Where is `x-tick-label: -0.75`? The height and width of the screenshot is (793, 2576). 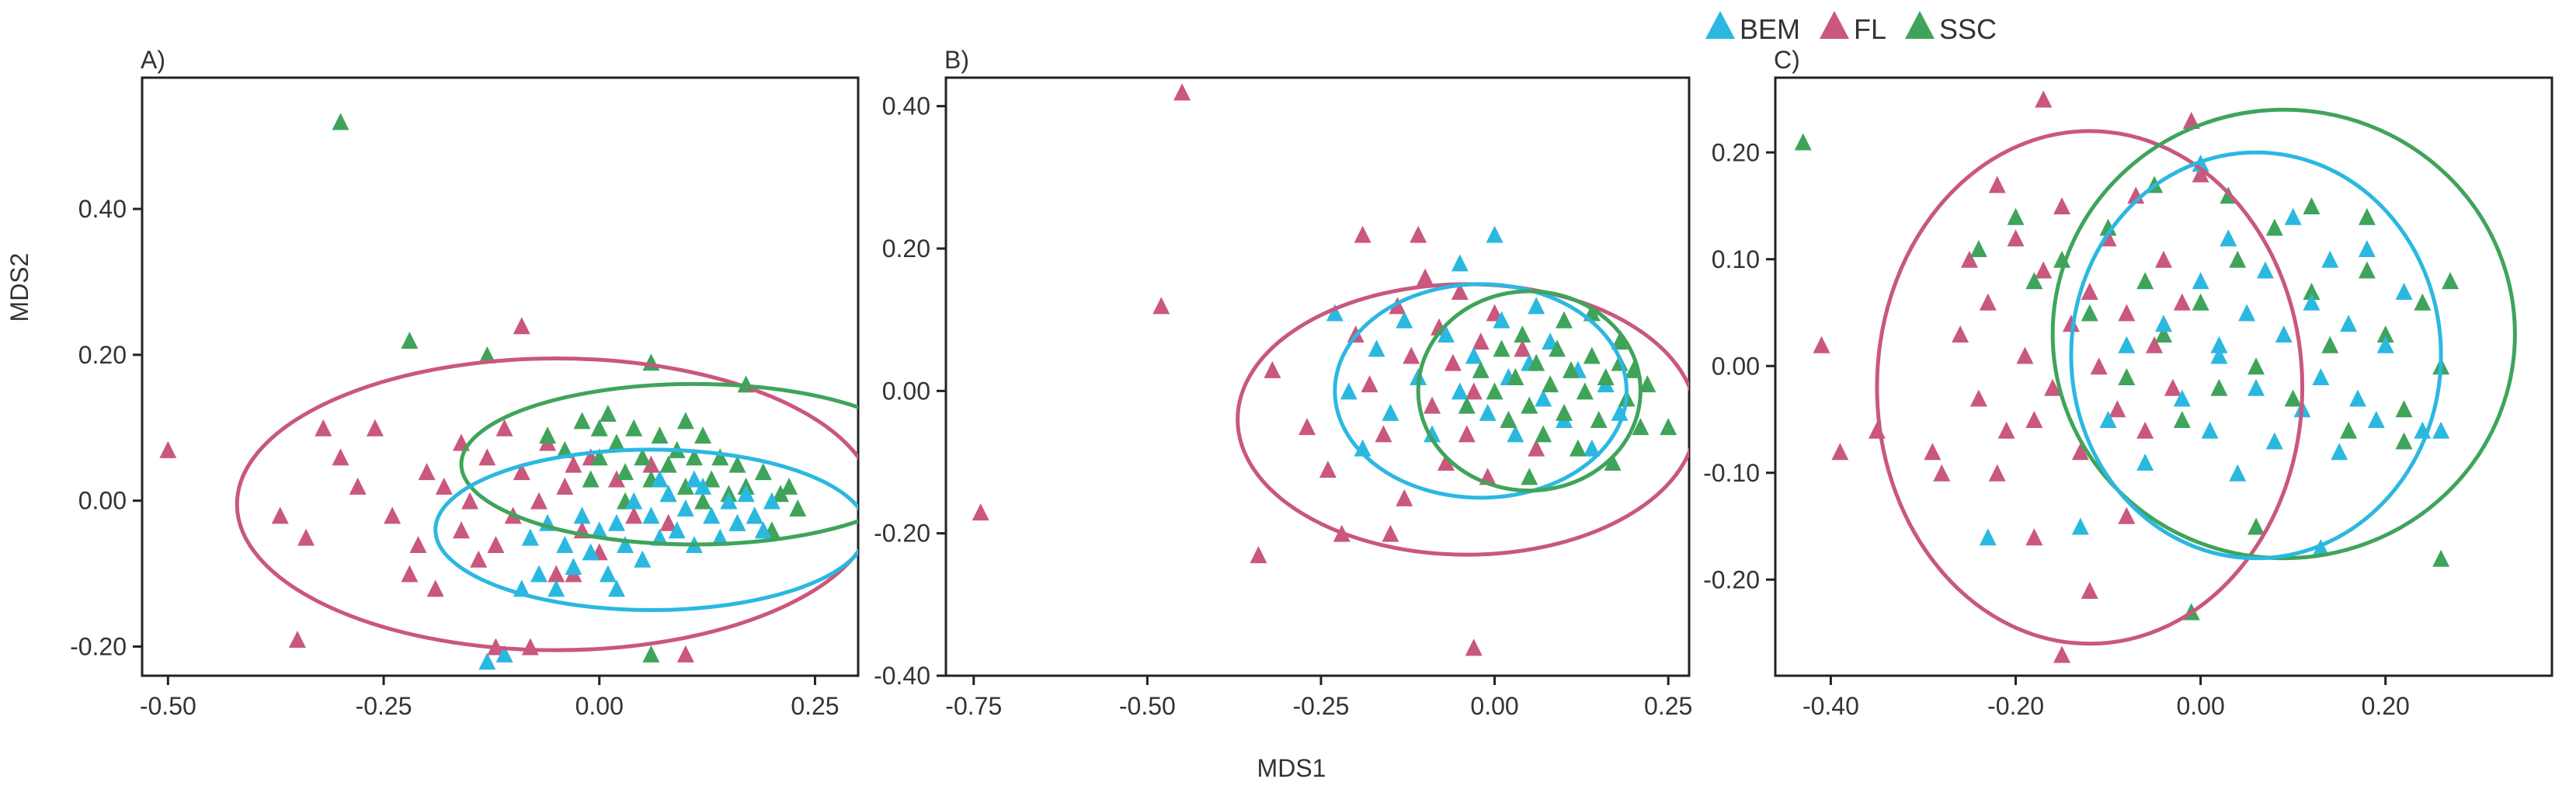
x-tick-label: -0.75 is located at coordinates (973, 706).